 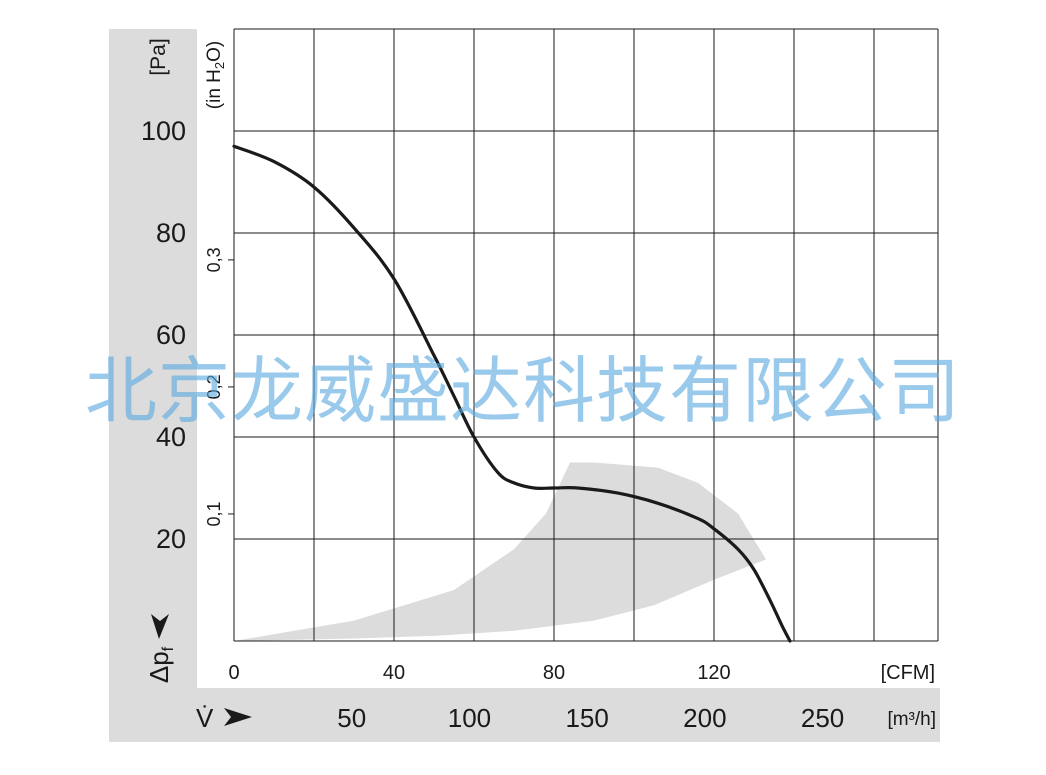 What do you see at coordinates (171, 233) in the screenshot?
I see `y-tick-label: 80` at bounding box center [171, 233].